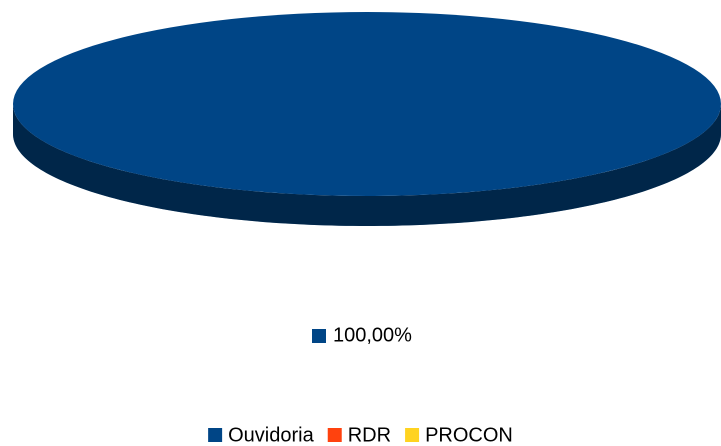  What do you see at coordinates (271, 435) in the screenshot?
I see `legend-label: Ouvidoria` at bounding box center [271, 435].